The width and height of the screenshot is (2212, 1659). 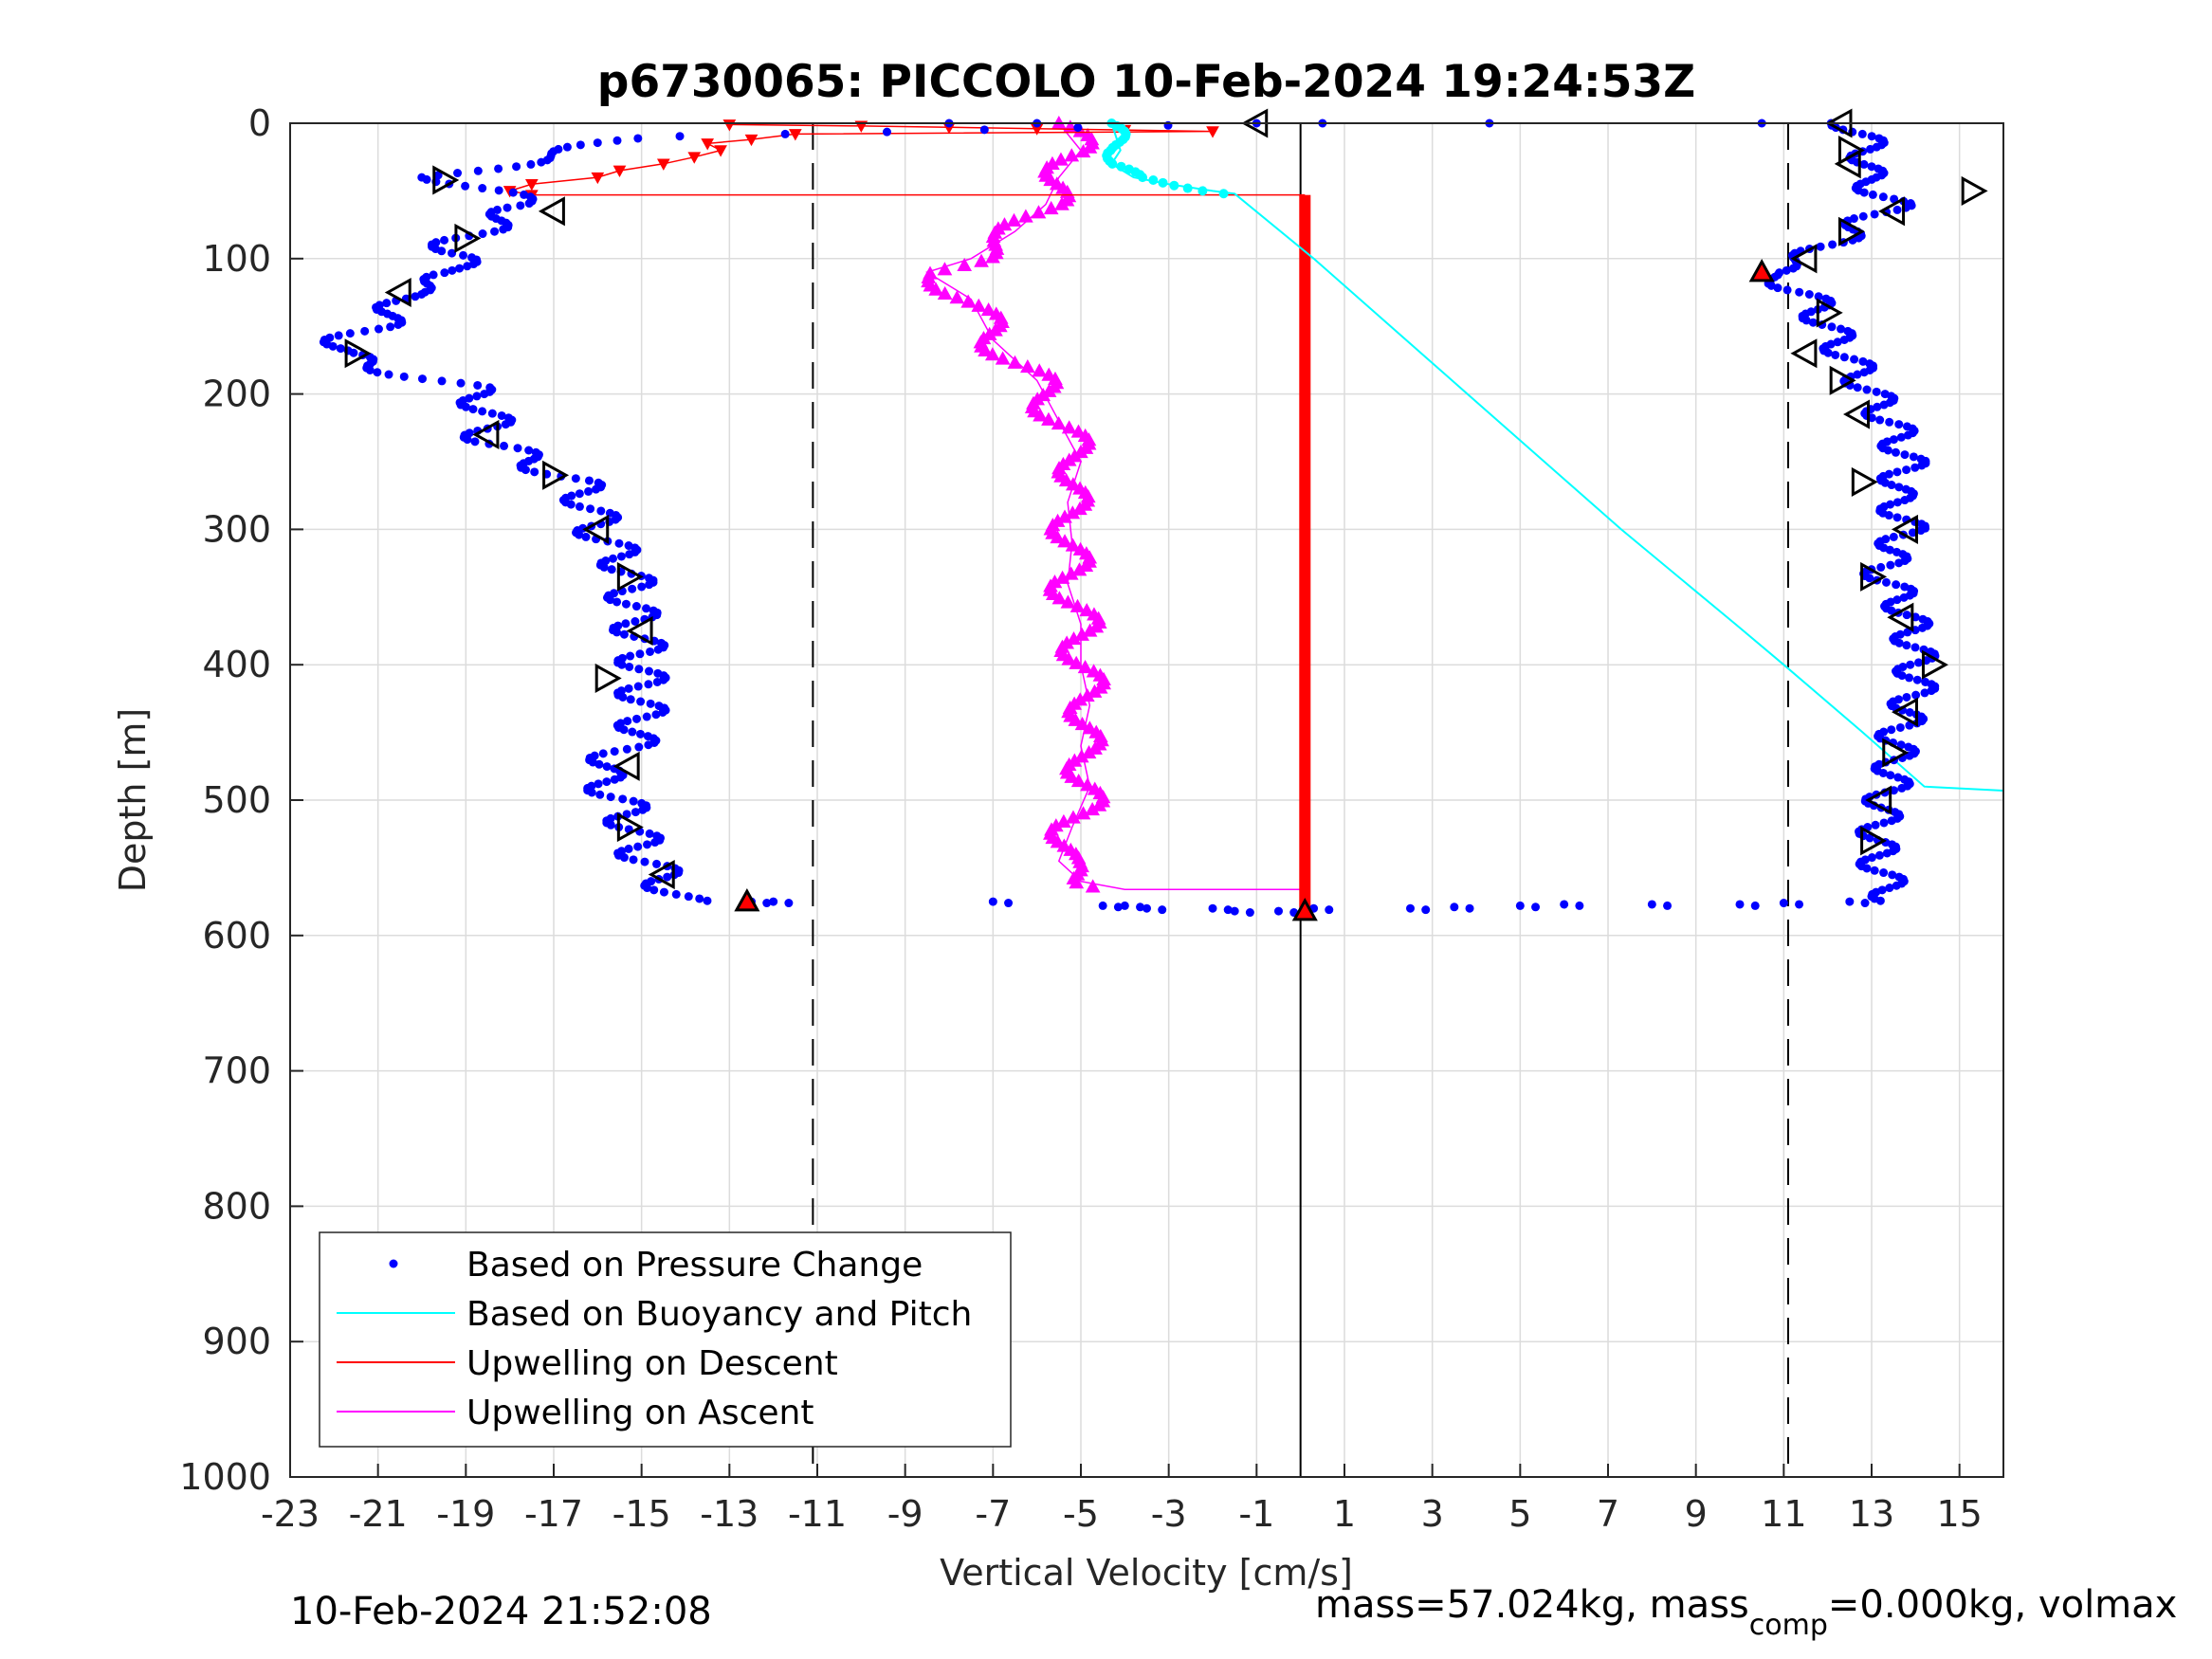 What do you see at coordinates (1608, 1514) in the screenshot?
I see `x-tick-label: 7` at bounding box center [1608, 1514].